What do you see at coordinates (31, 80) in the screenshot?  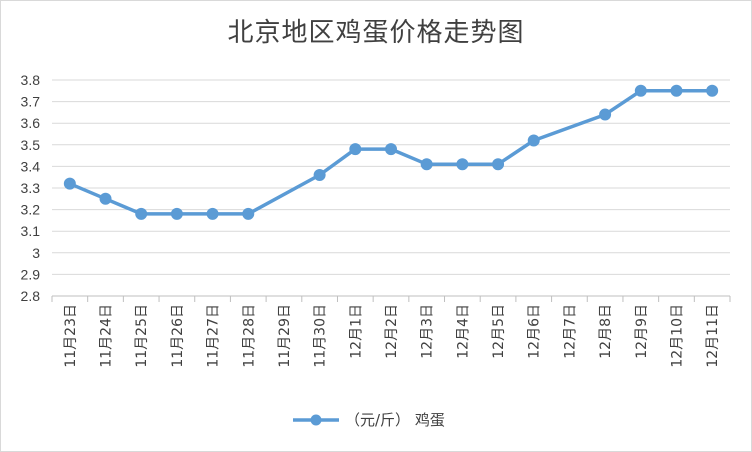 I see `y-tick-label: 3.8` at bounding box center [31, 80].